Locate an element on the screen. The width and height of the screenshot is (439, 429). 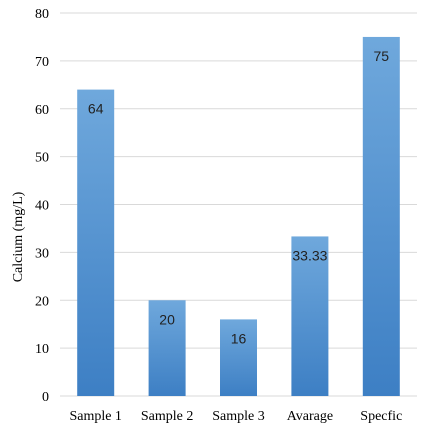
y-tick-label: 20 is located at coordinates (42, 301).